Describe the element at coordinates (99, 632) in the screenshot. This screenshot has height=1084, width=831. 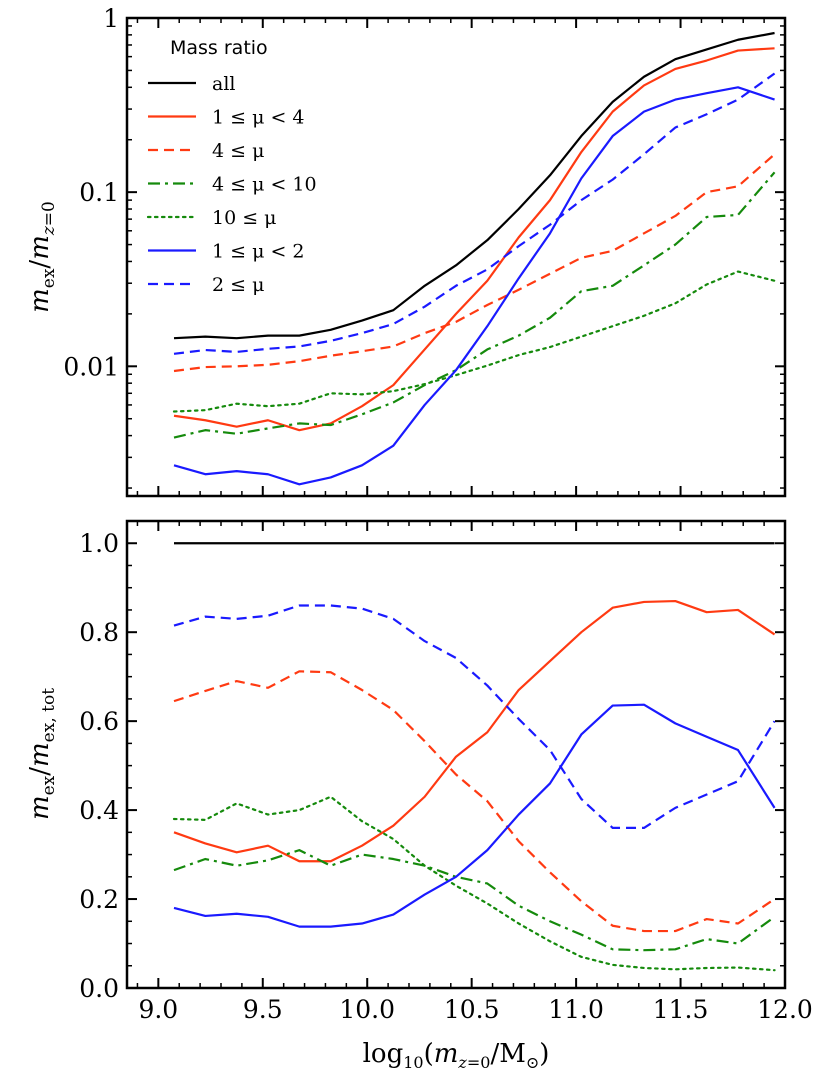
I see `bottom-y-tick-label: 0.8` at that location.